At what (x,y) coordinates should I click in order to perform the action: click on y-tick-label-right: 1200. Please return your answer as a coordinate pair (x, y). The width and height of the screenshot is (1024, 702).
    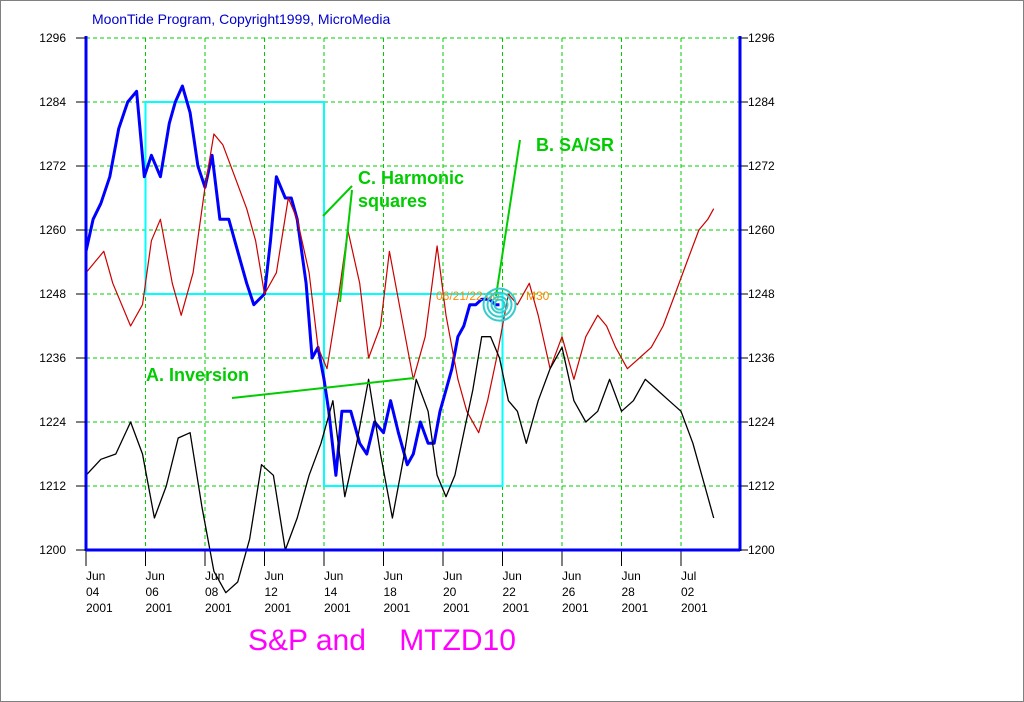
    Looking at the image, I should click on (761, 550).